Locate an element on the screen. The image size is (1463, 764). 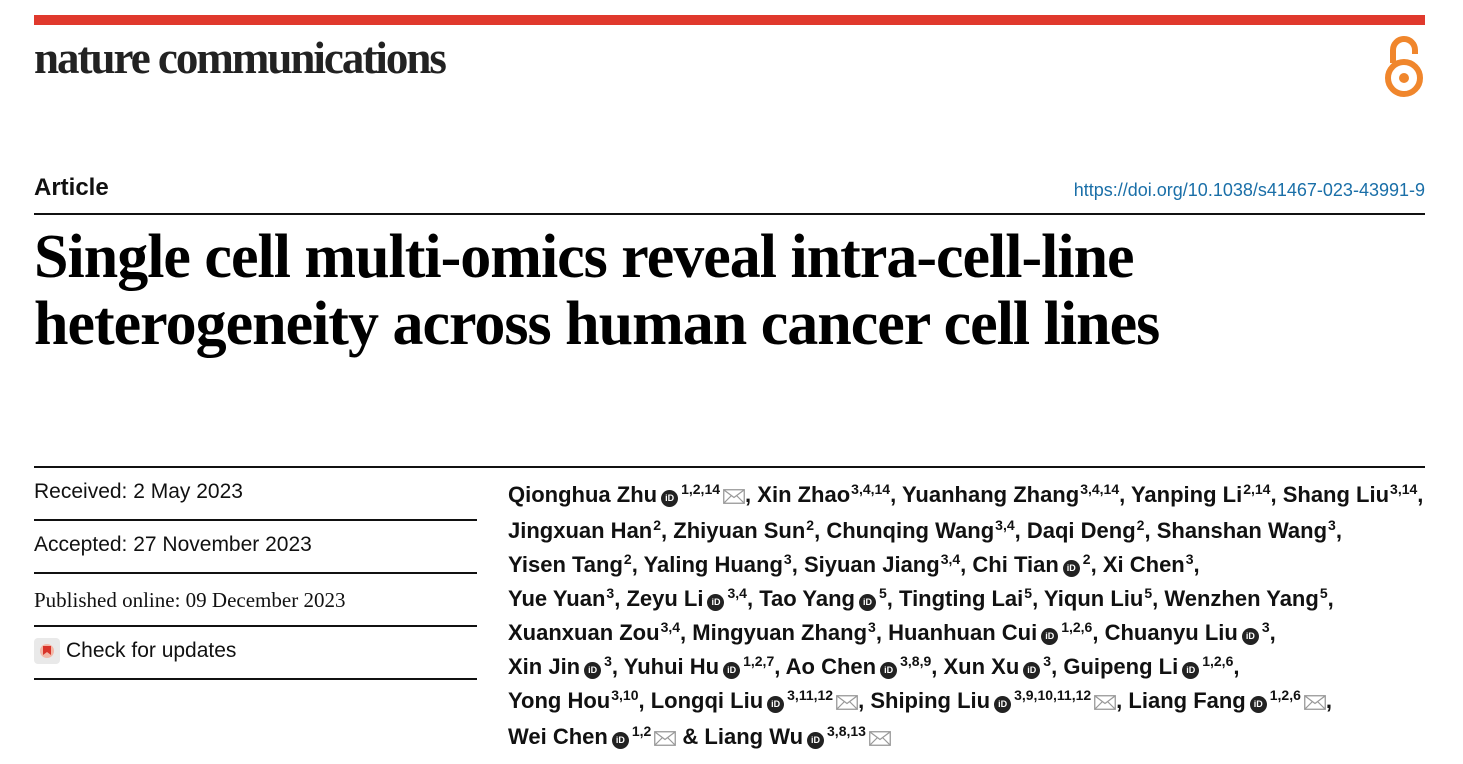
affiliation-numbers: 3,4 is located at coordinates (950, 559).